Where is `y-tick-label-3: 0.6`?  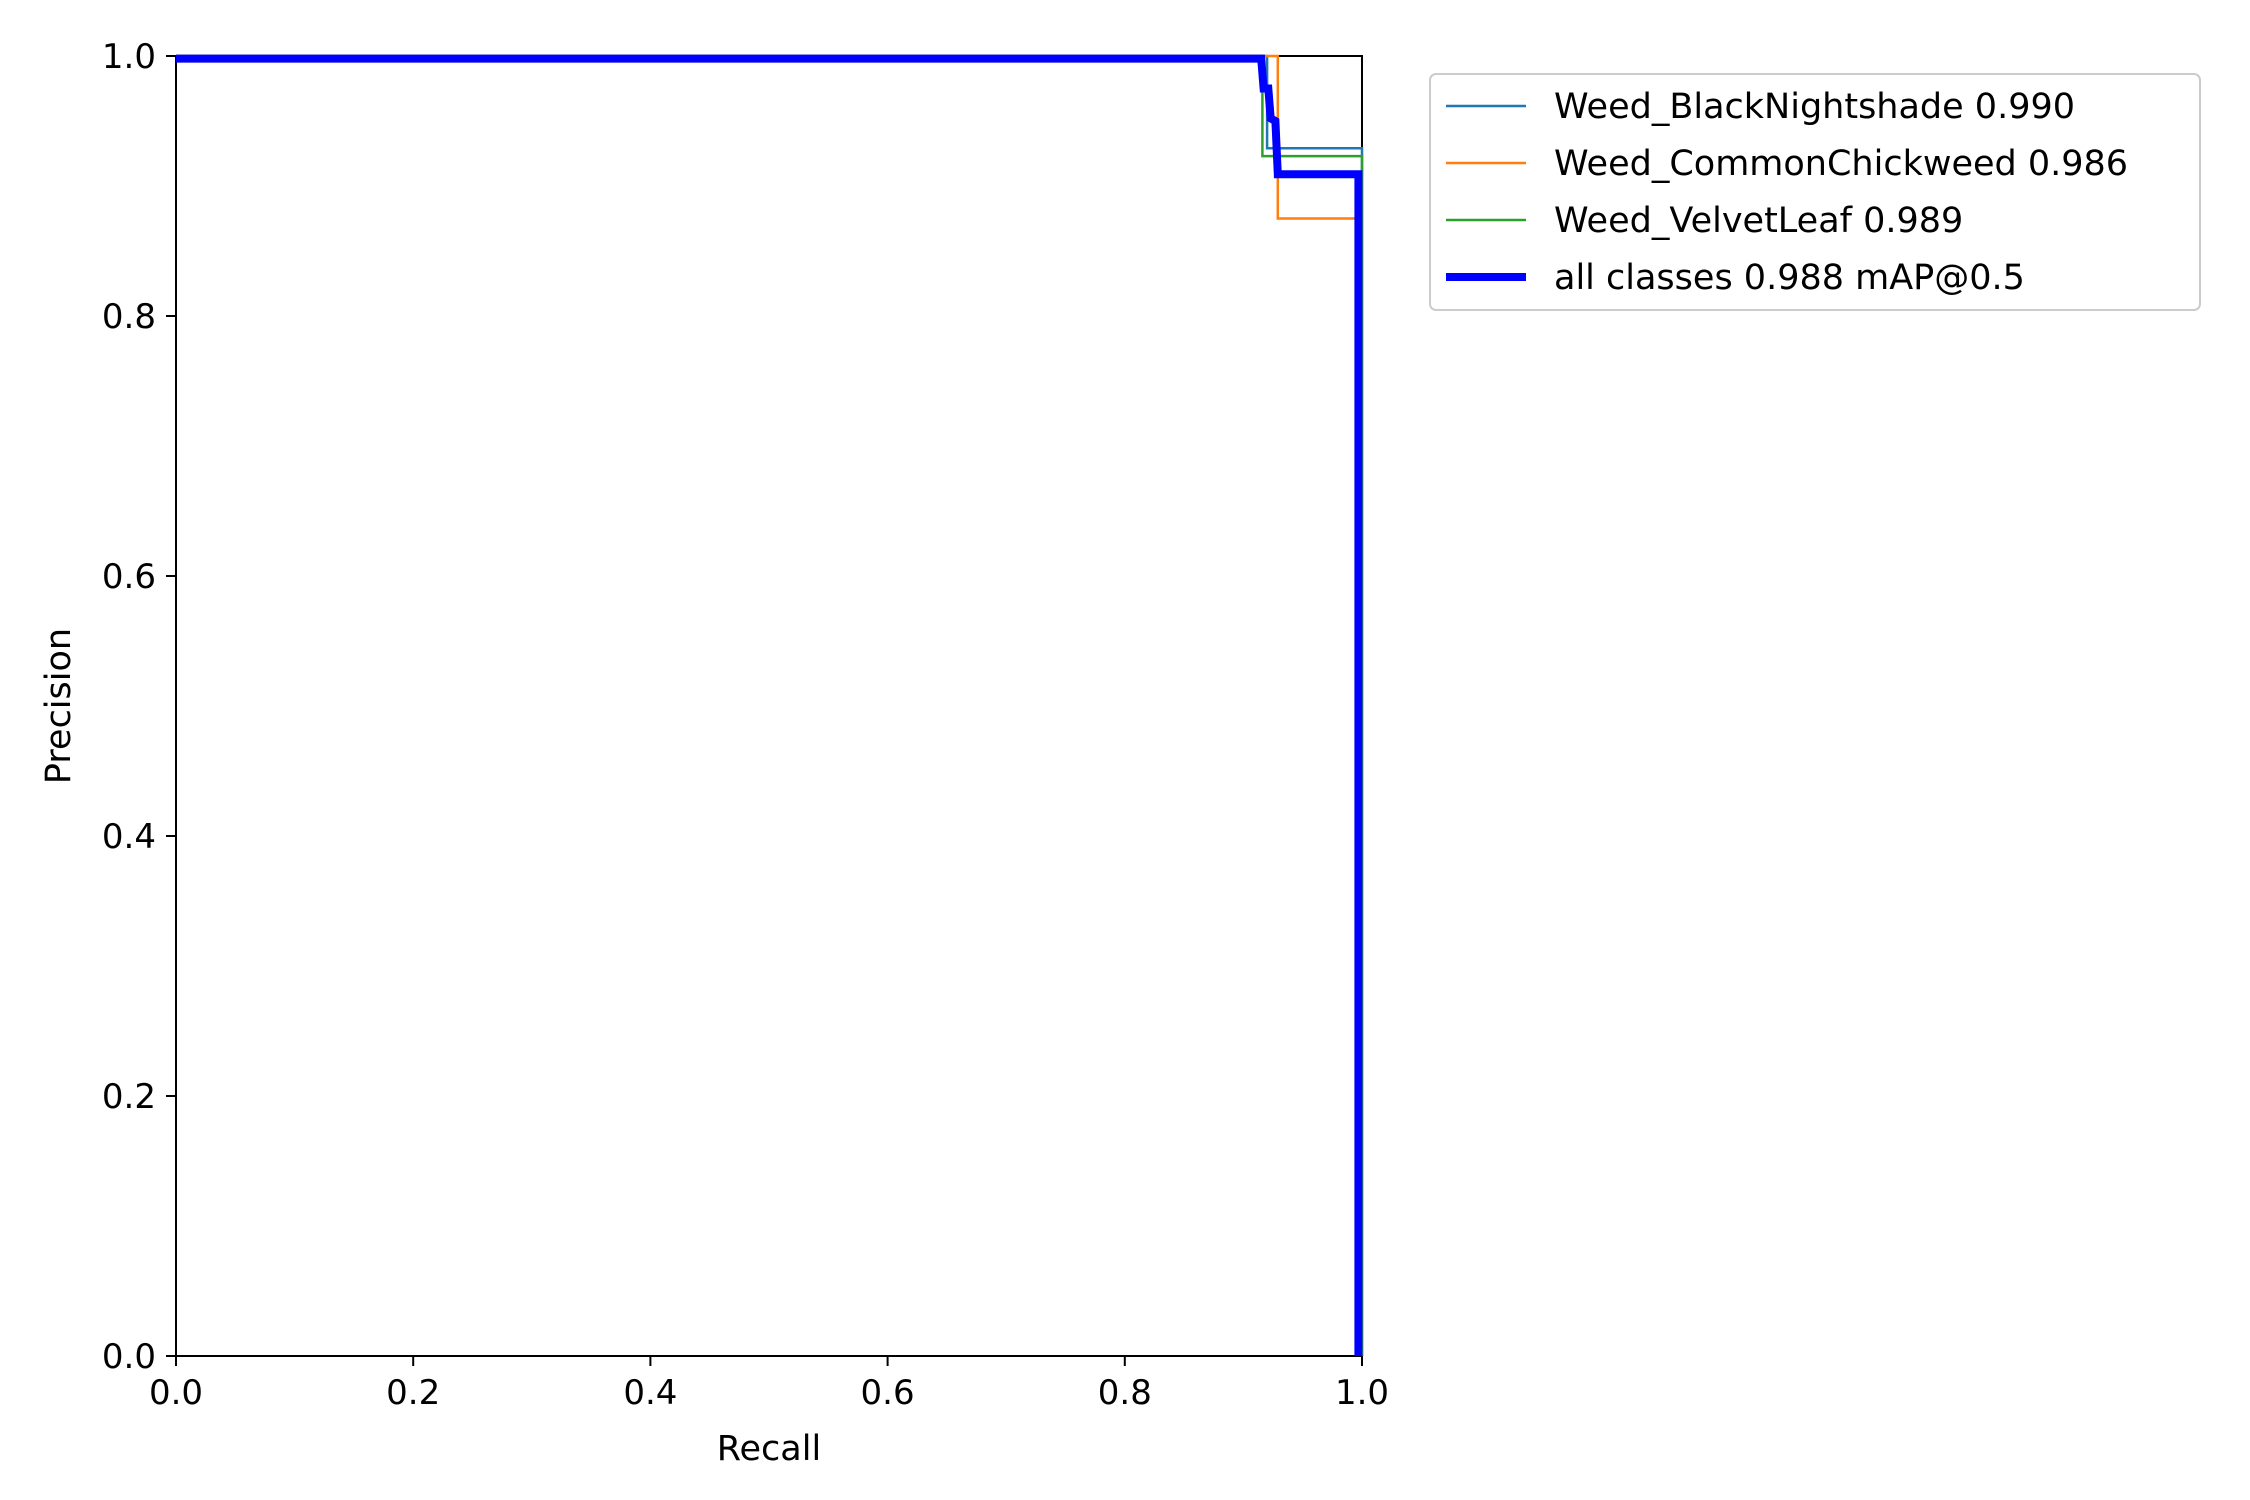 y-tick-label-3: 0.6 is located at coordinates (129, 577).